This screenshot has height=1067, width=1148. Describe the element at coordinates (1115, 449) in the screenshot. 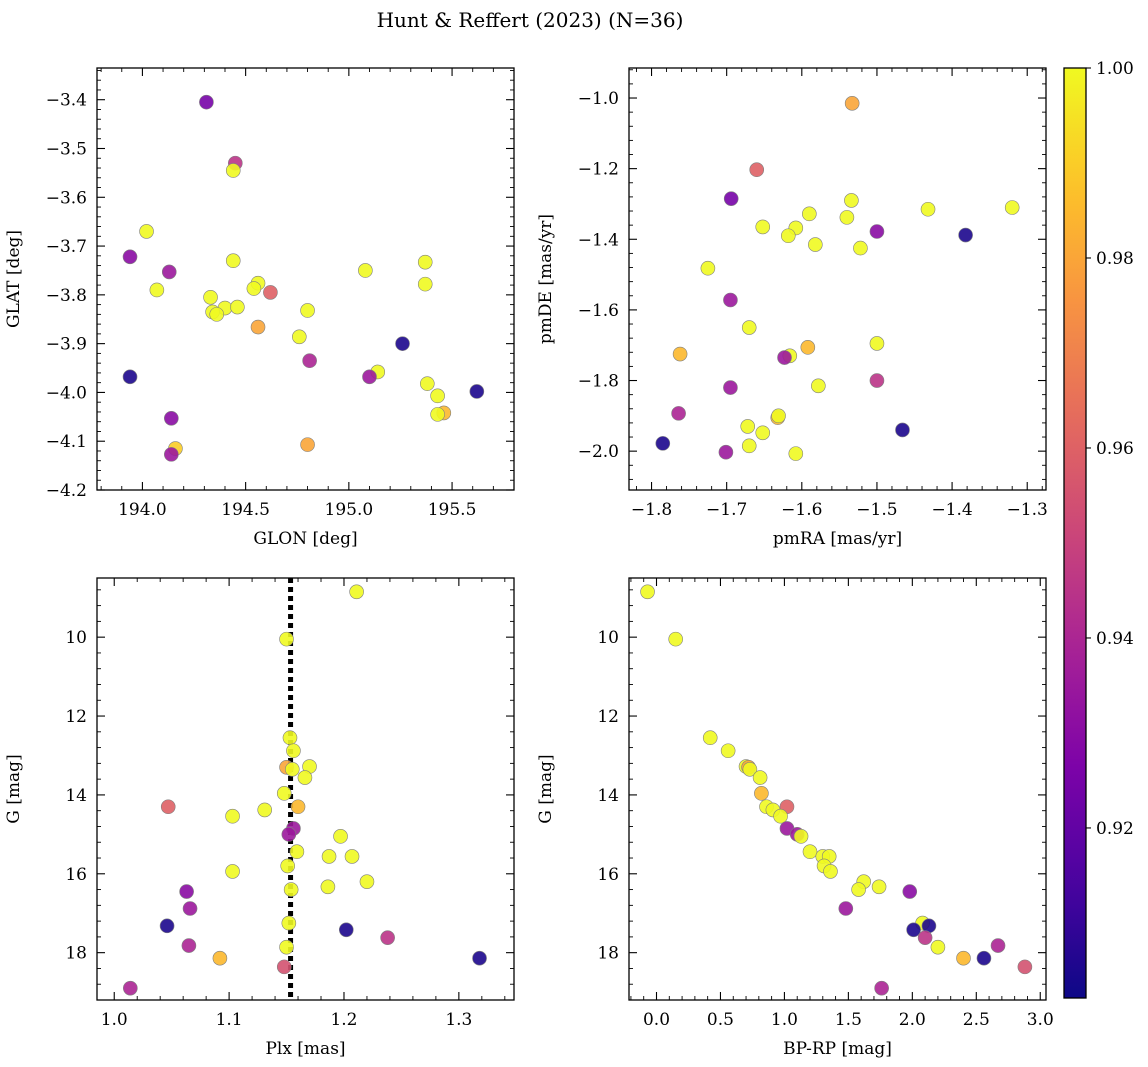

I see `colorbar-tick-label: 0.96` at that location.